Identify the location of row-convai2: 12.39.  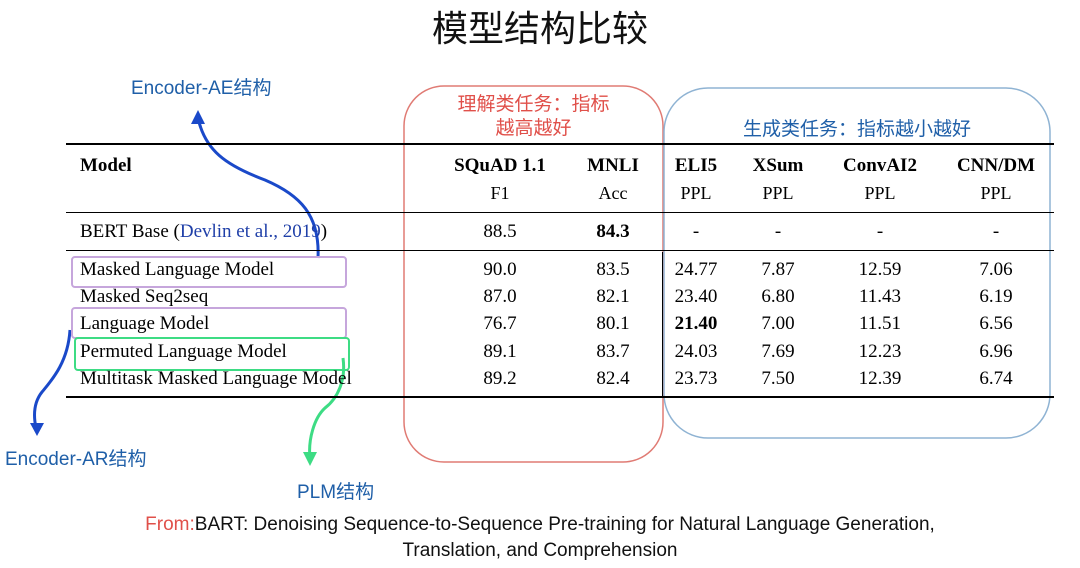
(880, 378).